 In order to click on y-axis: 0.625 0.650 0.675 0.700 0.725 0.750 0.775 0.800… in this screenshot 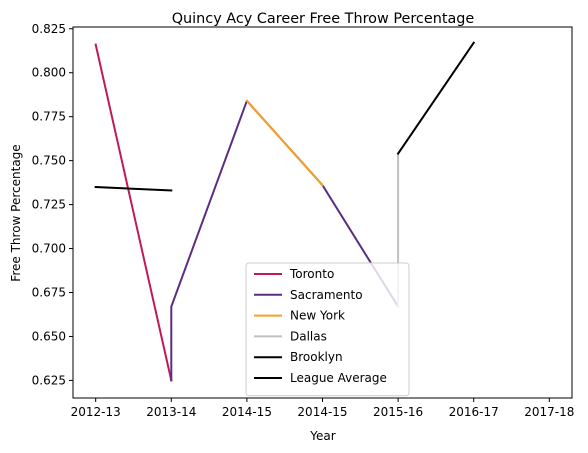, I will do `click(52, 204)`.